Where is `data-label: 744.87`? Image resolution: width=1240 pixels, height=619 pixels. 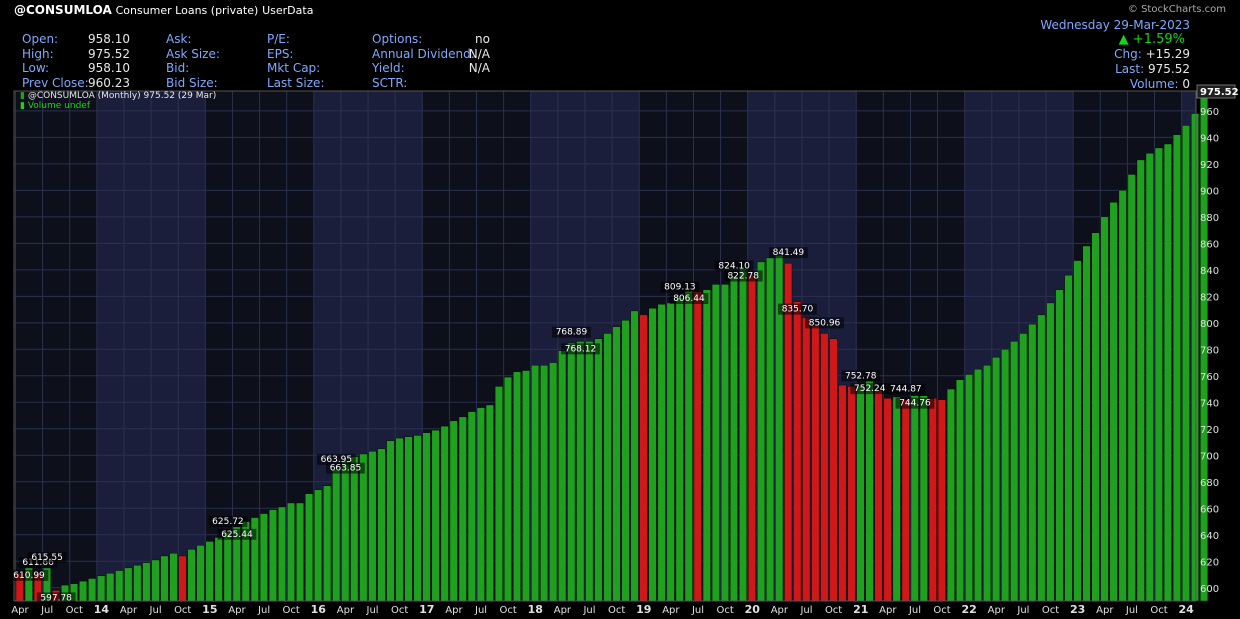
data-label: 744.87 is located at coordinates (906, 390).